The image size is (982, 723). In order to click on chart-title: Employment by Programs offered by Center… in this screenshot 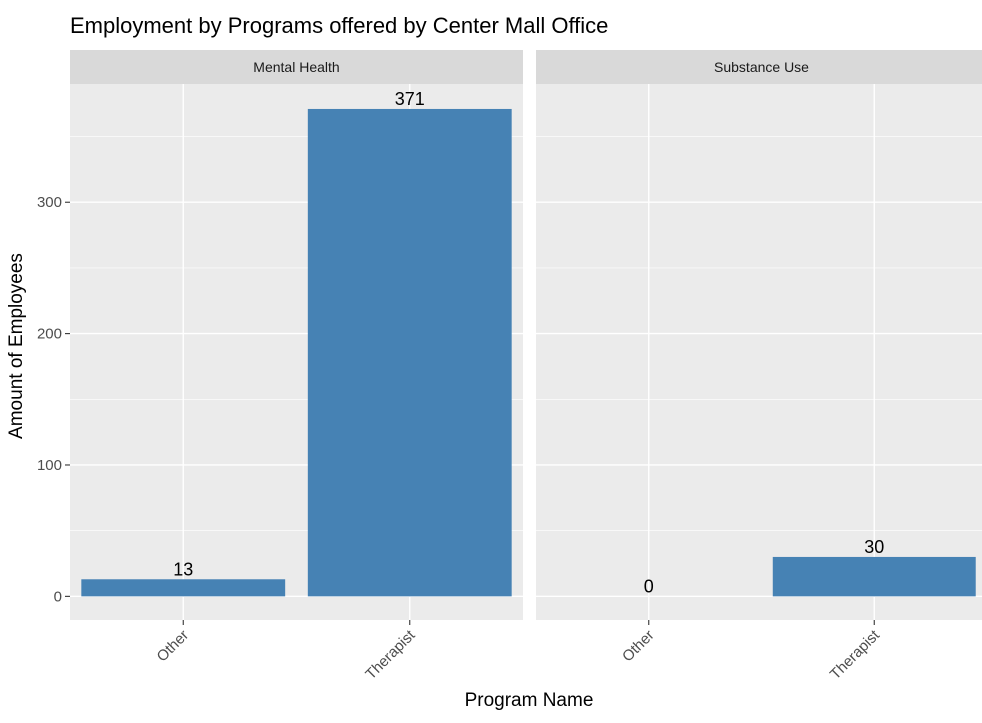, I will do `click(339, 25)`.